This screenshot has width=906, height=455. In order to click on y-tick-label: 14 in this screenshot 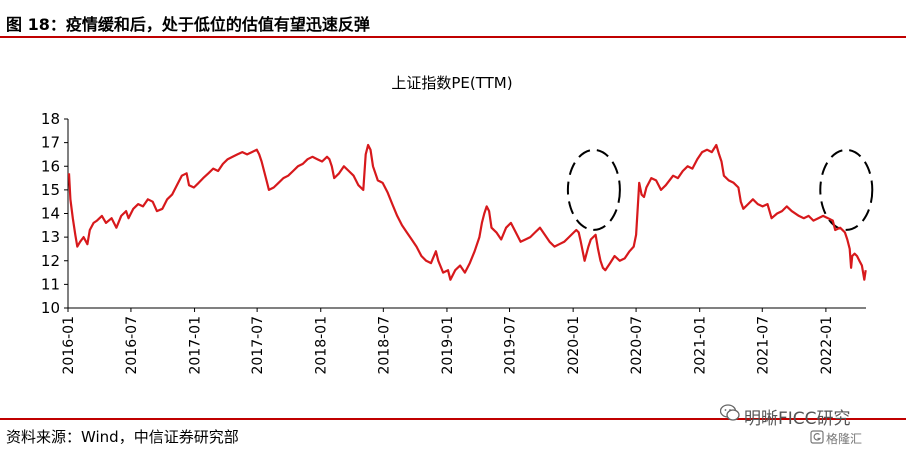, I will do `click(50, 214)`.